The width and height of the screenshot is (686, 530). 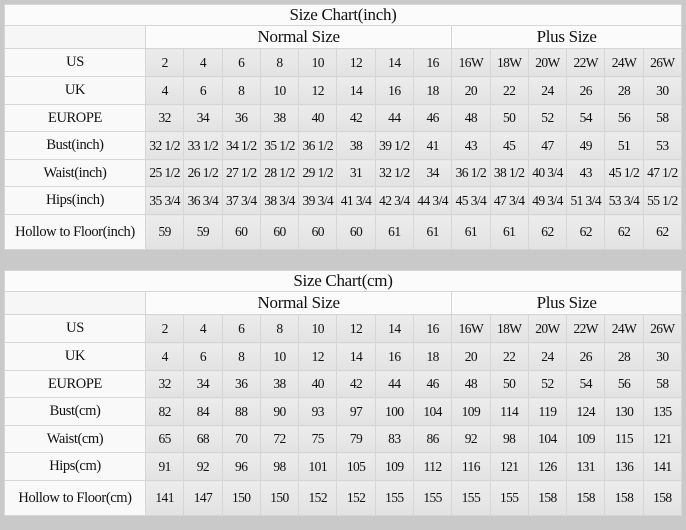 What do you see at coordinates (471, 90) in the screenshot?
I see `size-cell: 20` at bounding box center [471, 90].